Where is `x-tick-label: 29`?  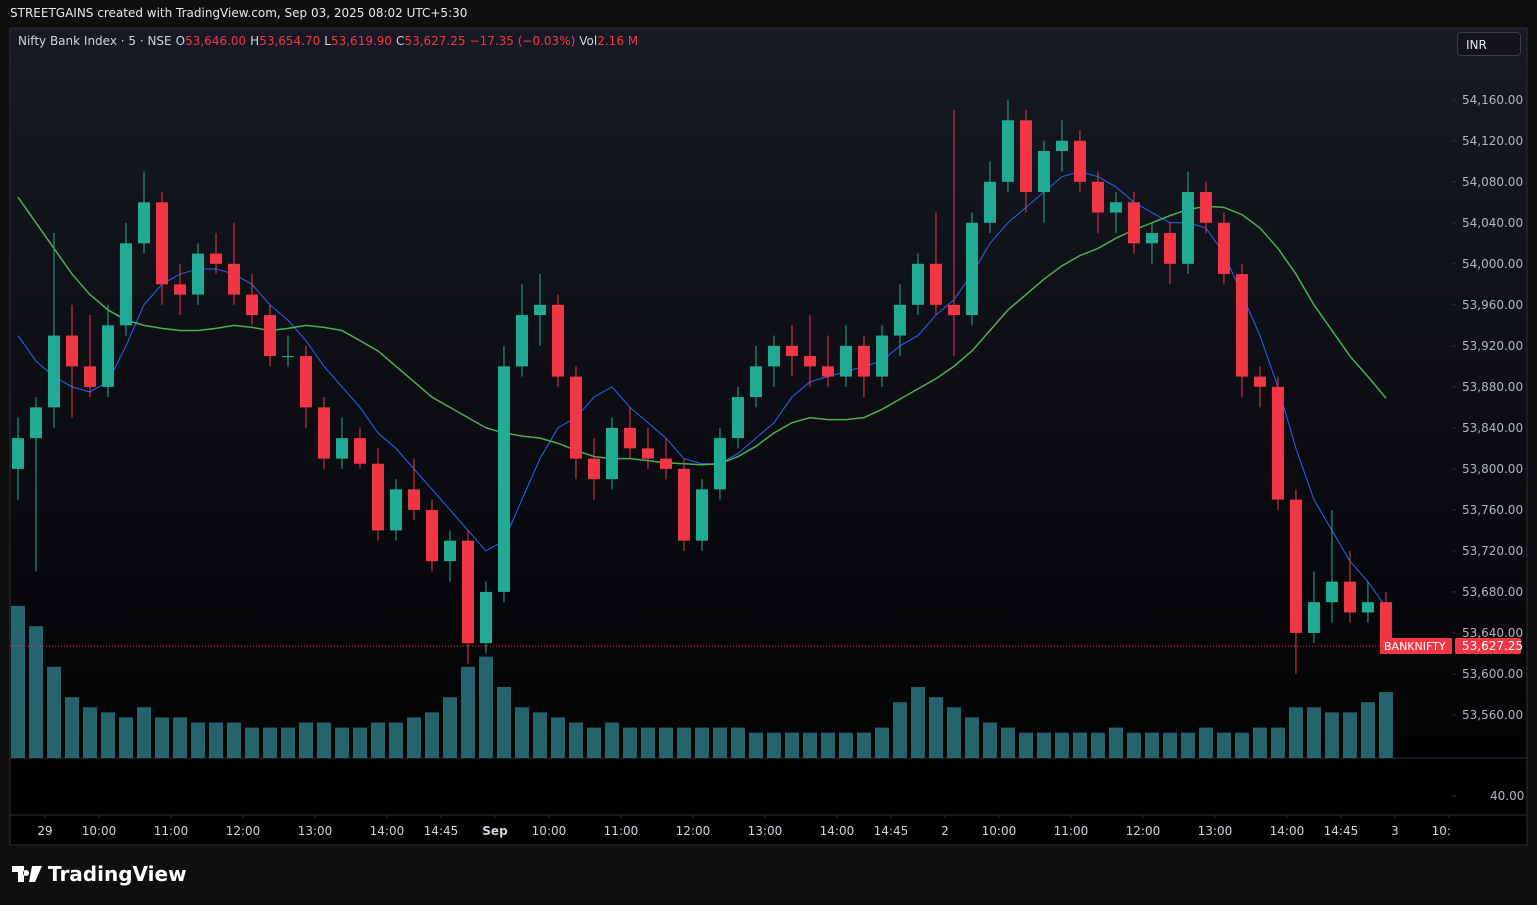 x-tick-label: 29 is located at coordinates (44, 831).